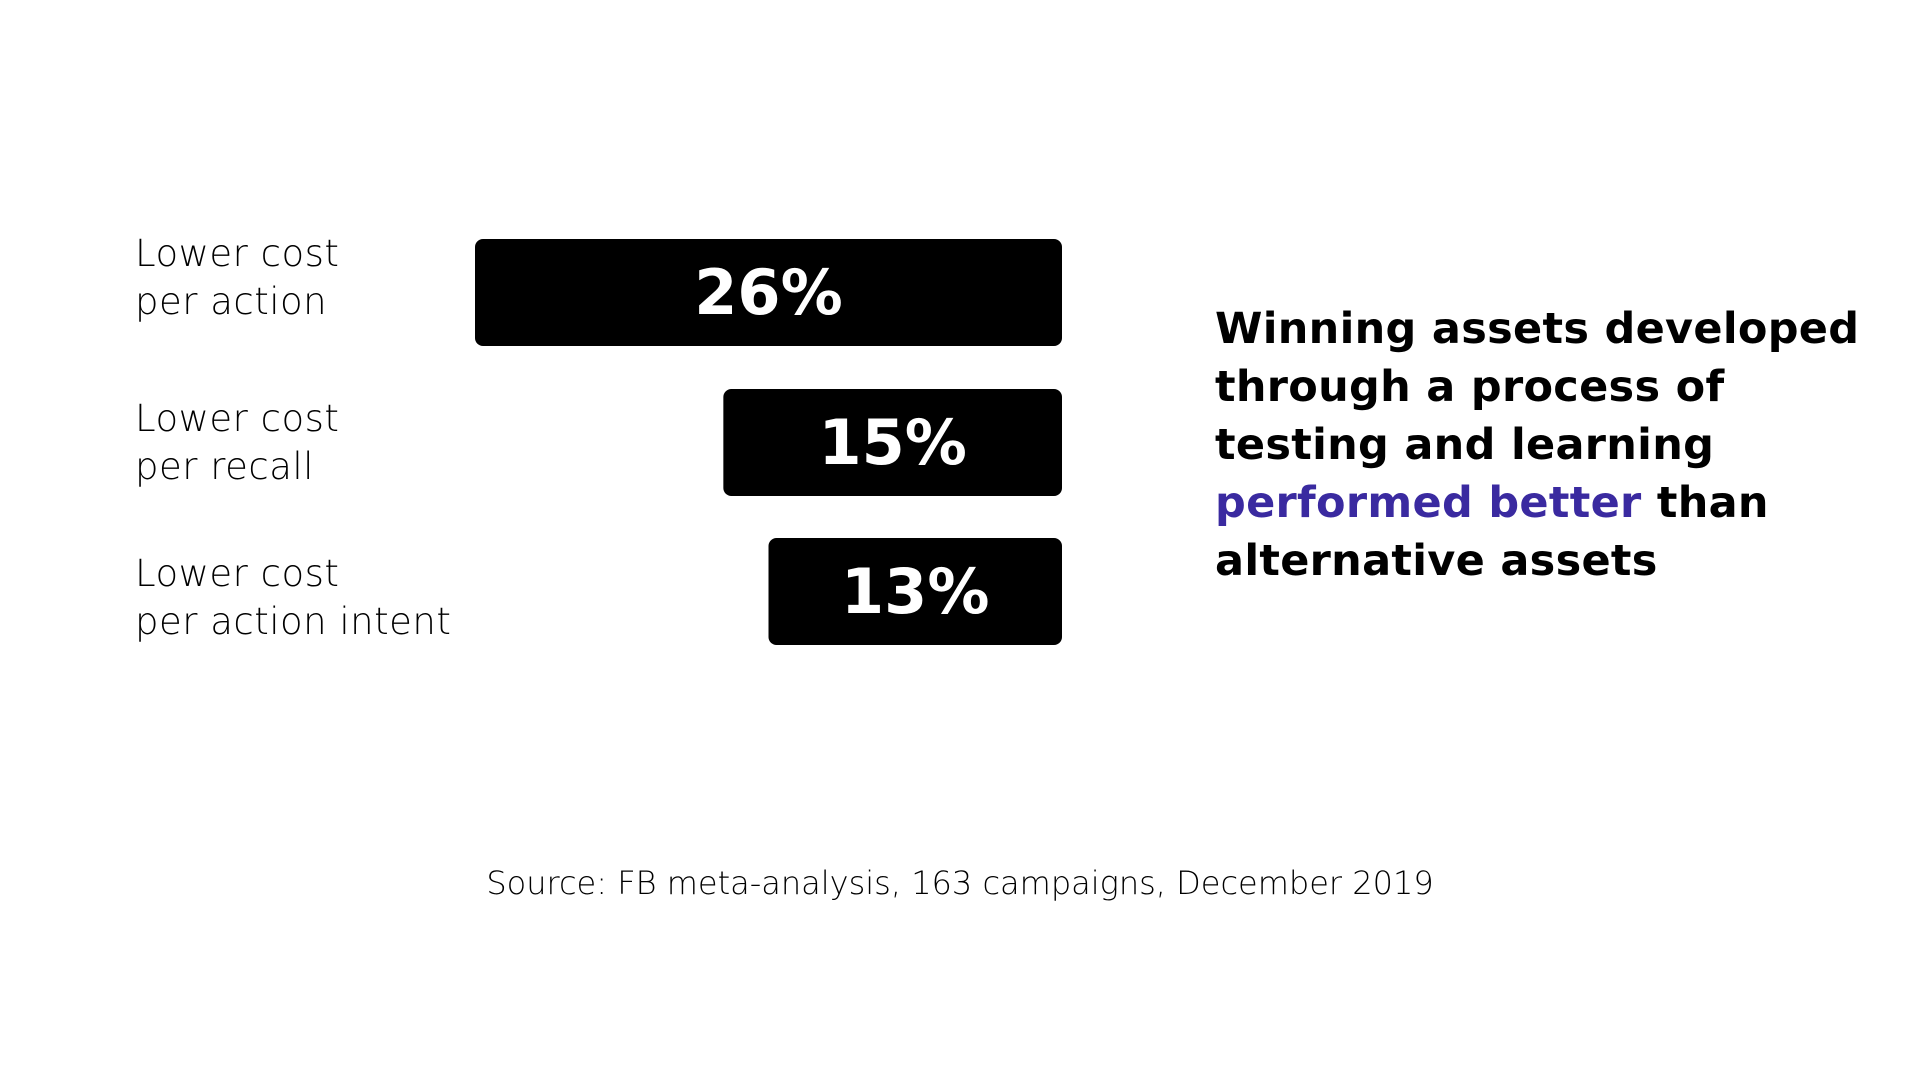 The width and height of the screenshot is (1920, 1080). Describe the element at coordinates (300, 443) in the screenshot. I see `category-label-2: Lower cost per recall` at that location.